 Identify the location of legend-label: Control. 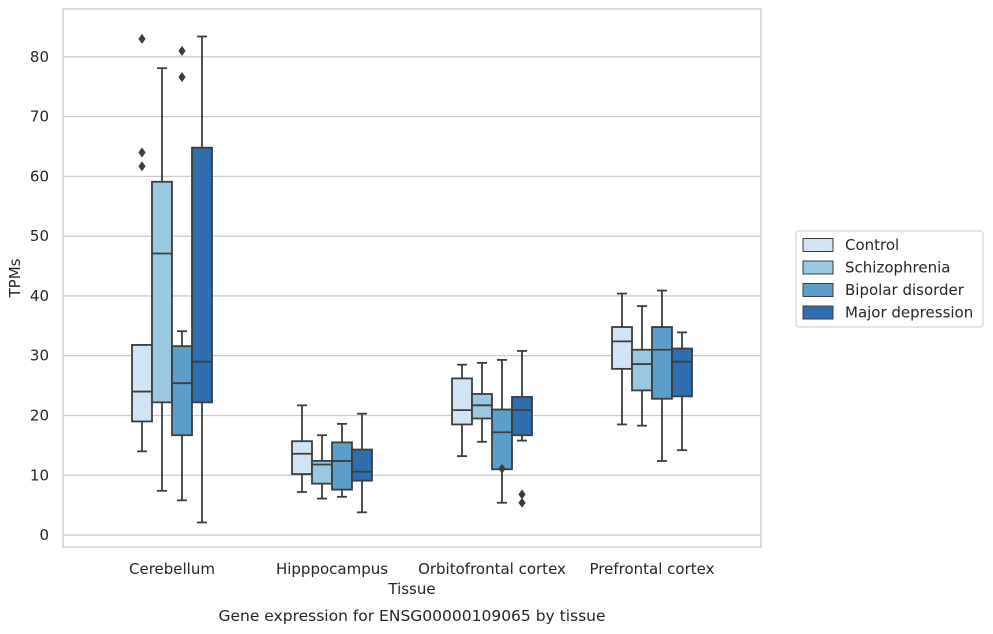
(872, 245).